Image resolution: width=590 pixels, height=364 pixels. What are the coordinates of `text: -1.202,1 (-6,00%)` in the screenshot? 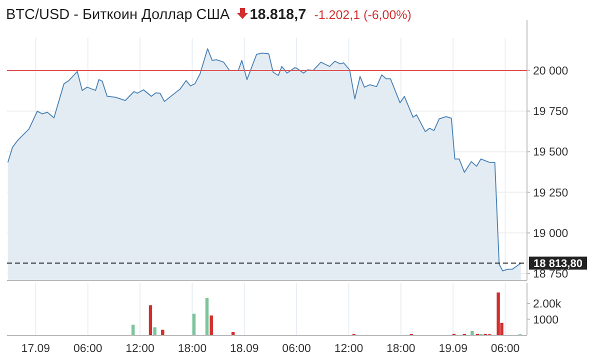 It's located at (363, 15).